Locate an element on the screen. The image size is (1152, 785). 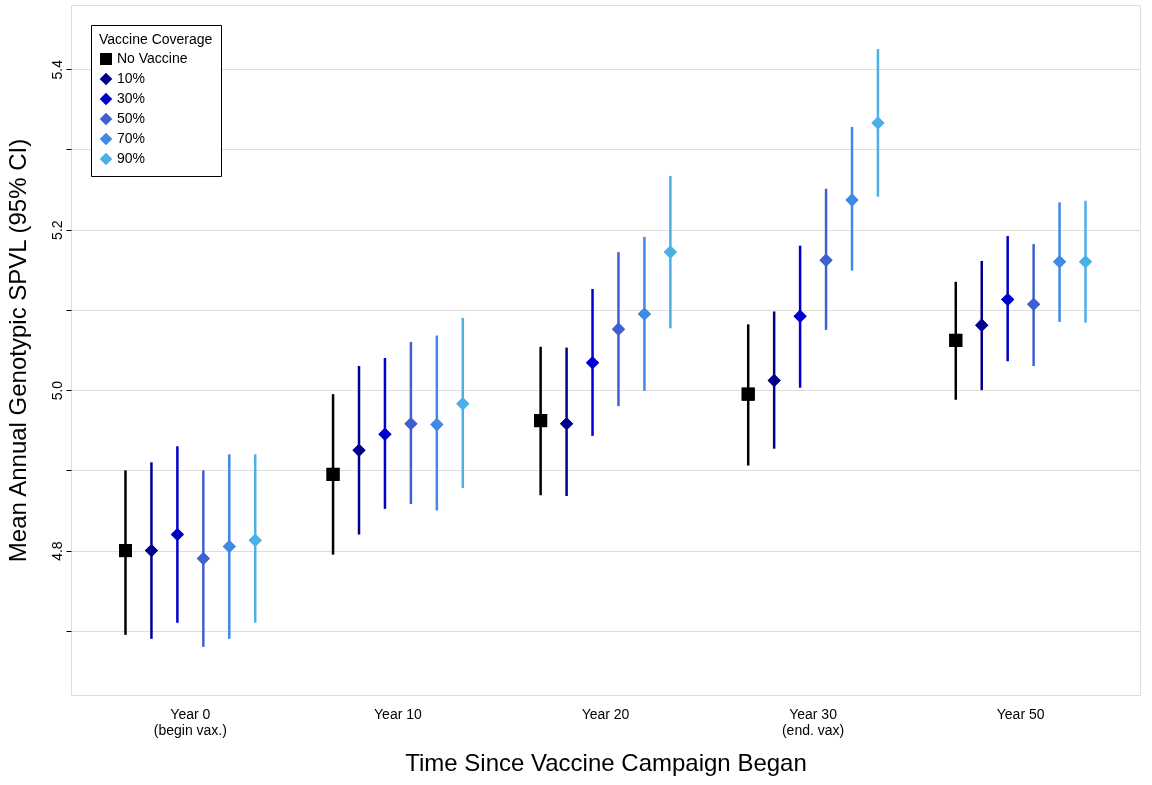
x-tick-label: Year 10 is located at coordinates (398, 713).